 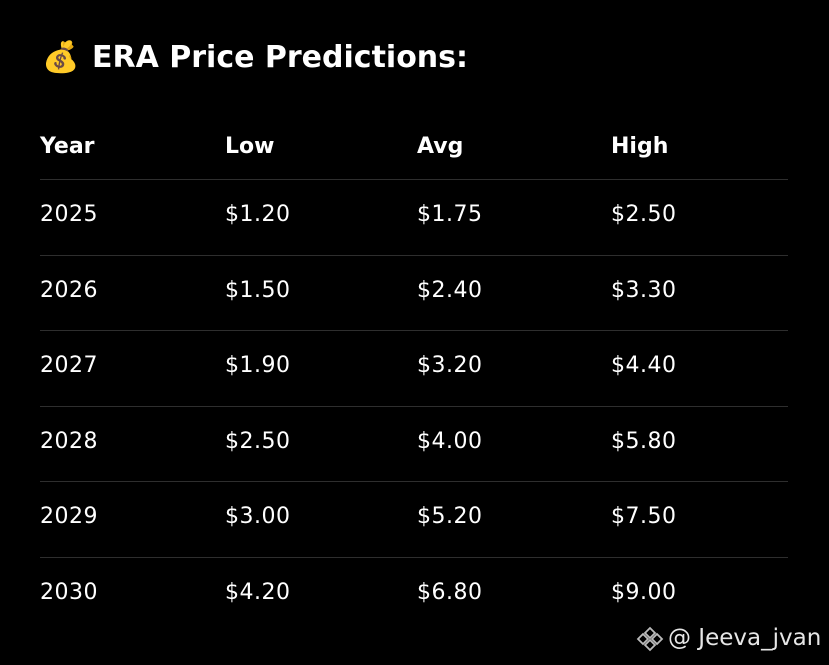 I want to click on watermark-logo, so click(x=650, y=639).